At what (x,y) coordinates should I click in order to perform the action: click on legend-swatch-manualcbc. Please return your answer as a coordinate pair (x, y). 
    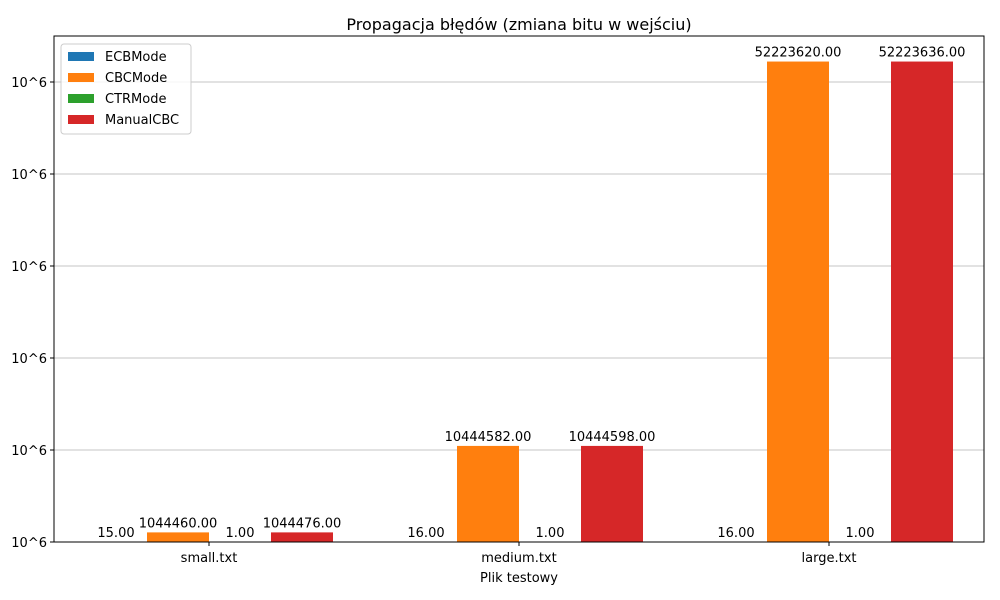
    Looking at the image, I should click on (81, 119).